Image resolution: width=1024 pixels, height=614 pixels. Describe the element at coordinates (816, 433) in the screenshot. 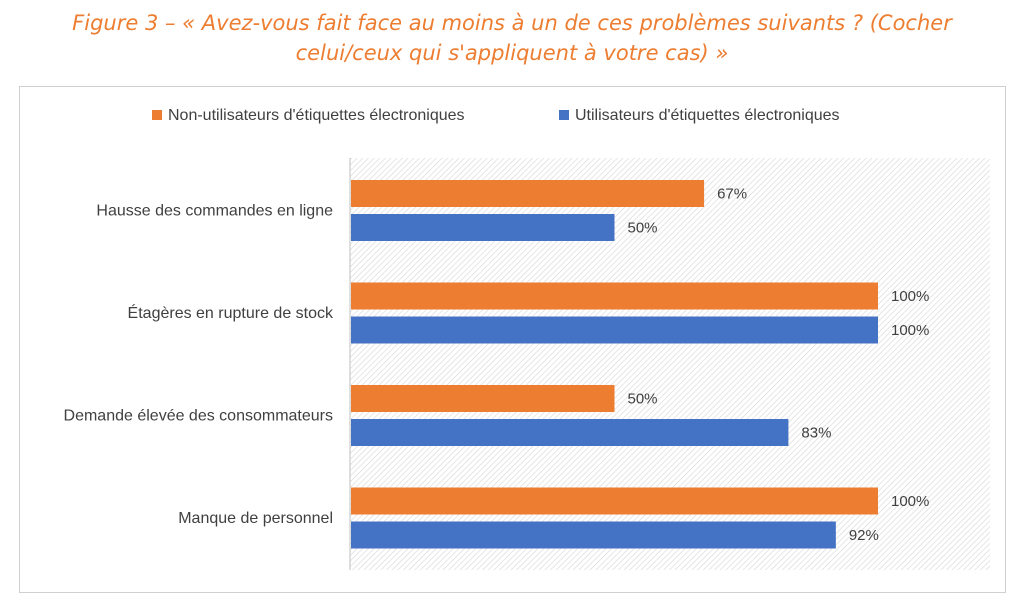

I see `data-label-demande-elevee-des-consommateurs-series-2: 83%` at that location.